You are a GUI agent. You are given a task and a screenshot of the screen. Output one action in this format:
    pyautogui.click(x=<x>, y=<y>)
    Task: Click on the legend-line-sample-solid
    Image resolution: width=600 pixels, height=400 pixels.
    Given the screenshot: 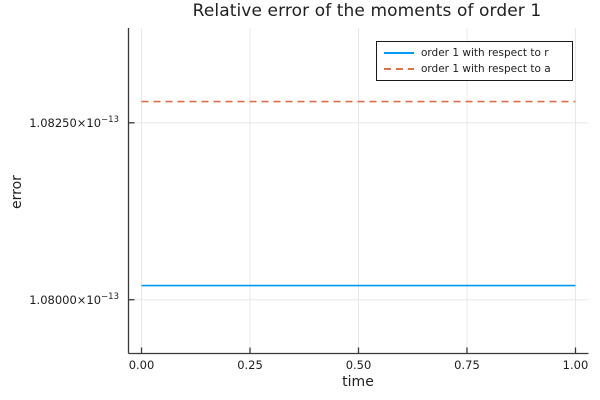 What is the action you would take?
    pyautogui.click(x=399, y=53)
    